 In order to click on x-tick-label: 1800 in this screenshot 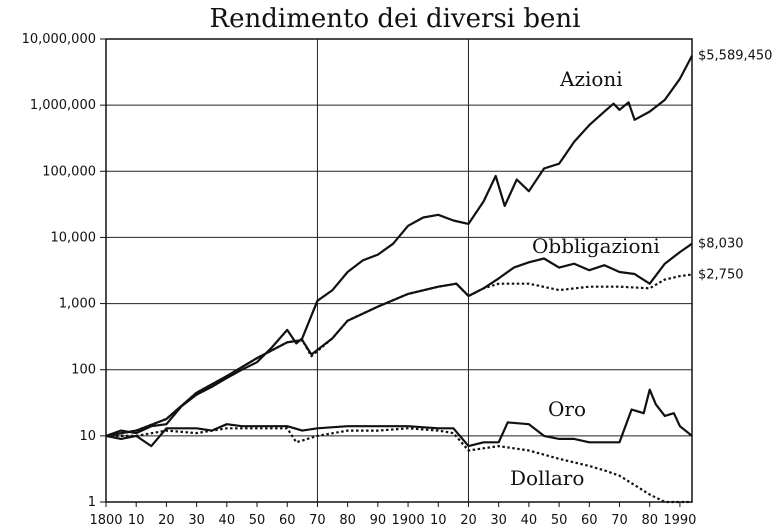, I will do `click(105, 520)`.